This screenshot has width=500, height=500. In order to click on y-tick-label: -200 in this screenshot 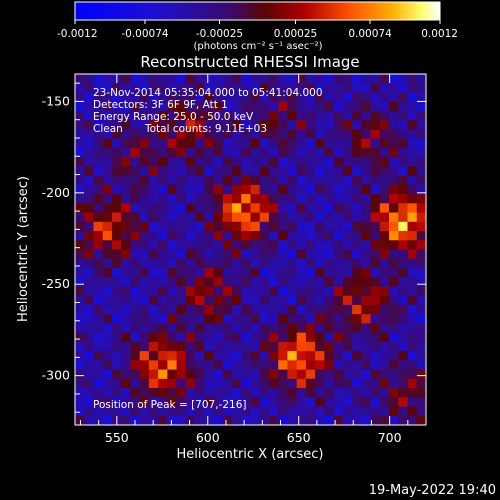, I will do `click(56, 192)`.